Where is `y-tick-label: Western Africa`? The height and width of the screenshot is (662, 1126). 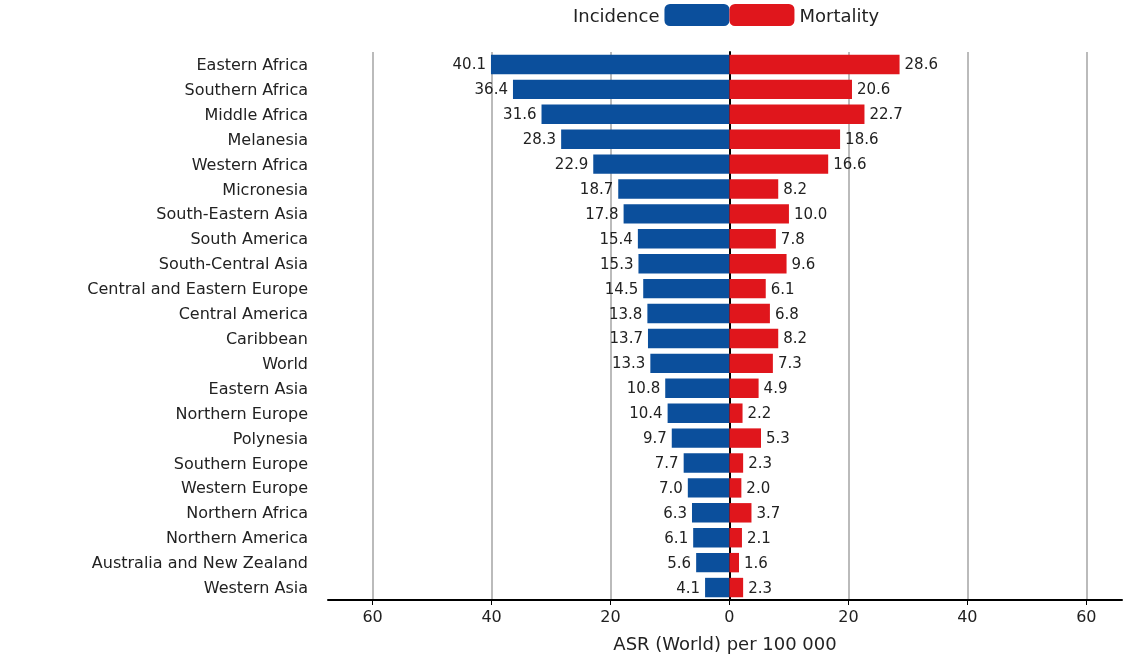
y-tick-label: Western Africa is located at coordinates (249, 164).